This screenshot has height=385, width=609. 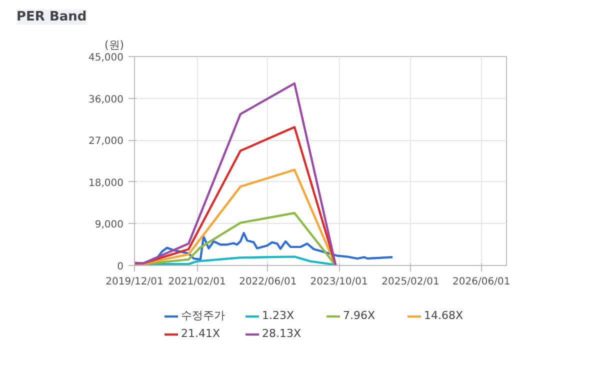 What do you see at coordinates (135, 282) in the screenshot?
I see `x-tick-label: 2019/12/01` at bounding box center [135, 282].